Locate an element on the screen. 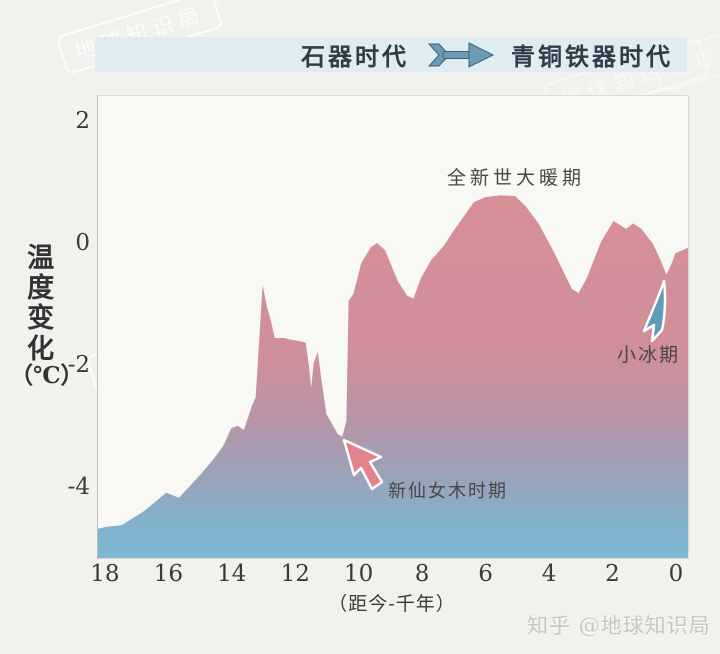  x-tick-label: 6 is located at coordinates (485, 574).